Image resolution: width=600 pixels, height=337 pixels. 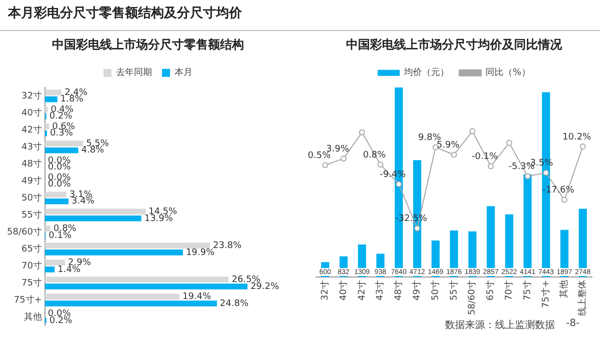 I want to click on data-label: 0.2%, so click(x=61, y=117).